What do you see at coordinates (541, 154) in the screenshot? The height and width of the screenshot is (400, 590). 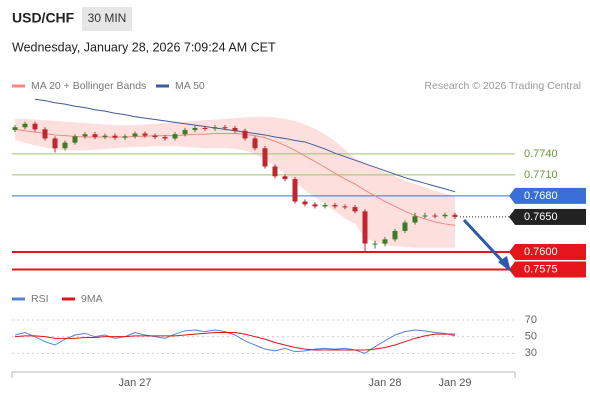 I see `level-label: 0.7740` at bounding box center [541, 154].